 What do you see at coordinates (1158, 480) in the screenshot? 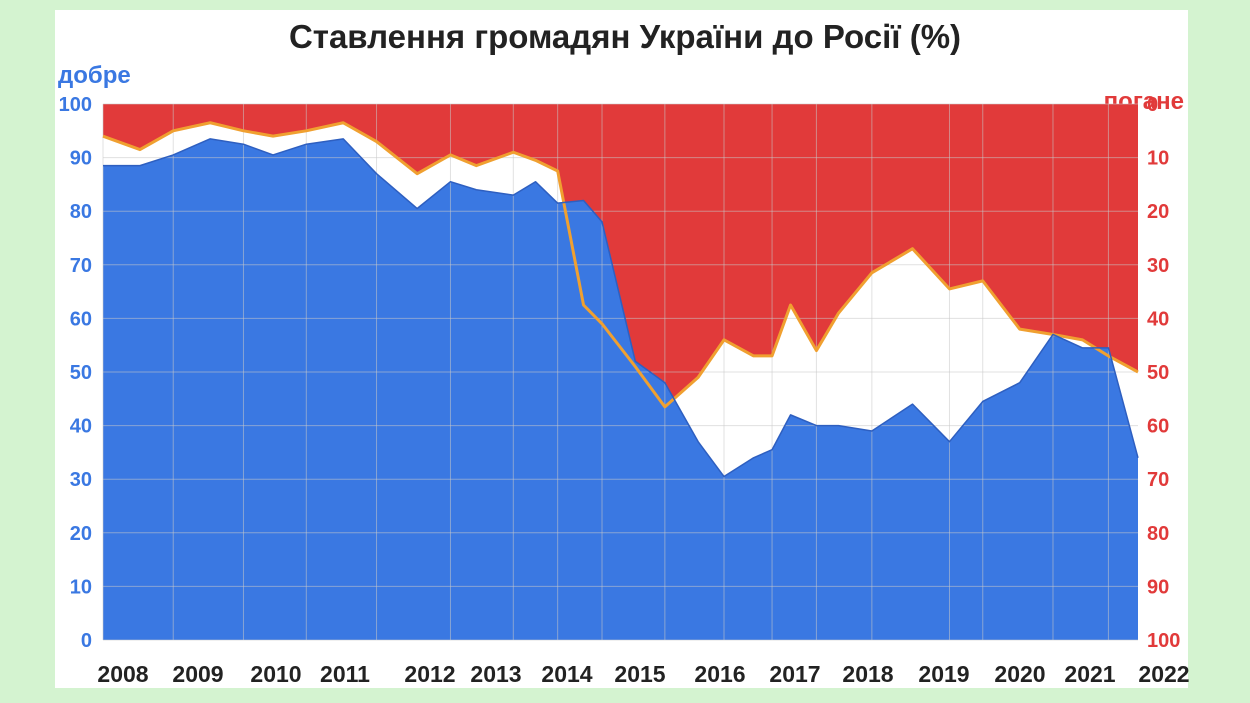
I see `right-tick-label: 70` at bounding box center [1158, 480].